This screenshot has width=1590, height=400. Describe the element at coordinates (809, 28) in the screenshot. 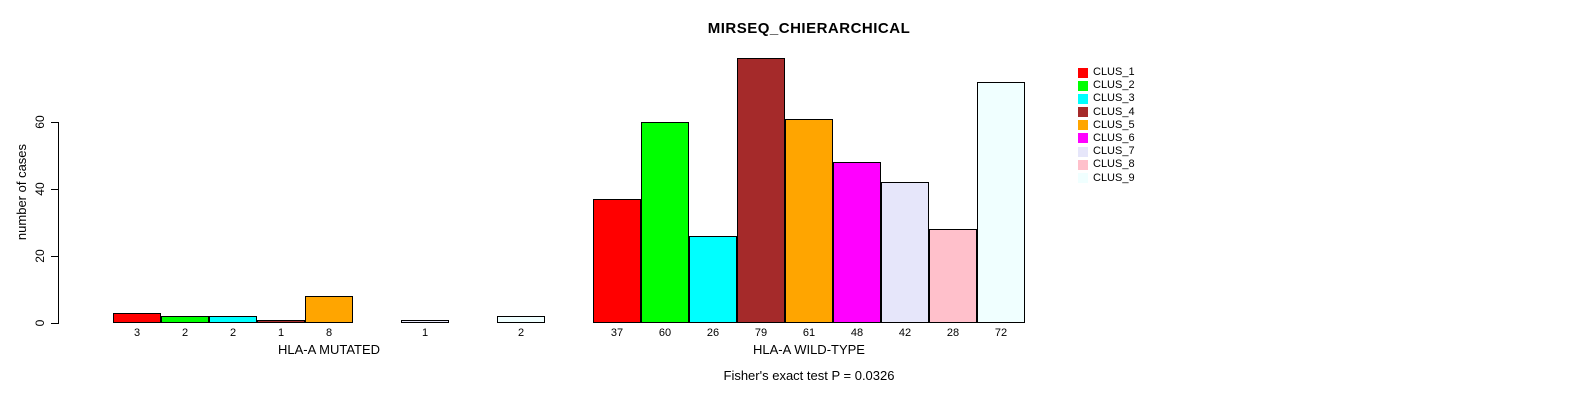

I see `chart-title: MIRSEQ_CHIERARCHICAL` at that location.